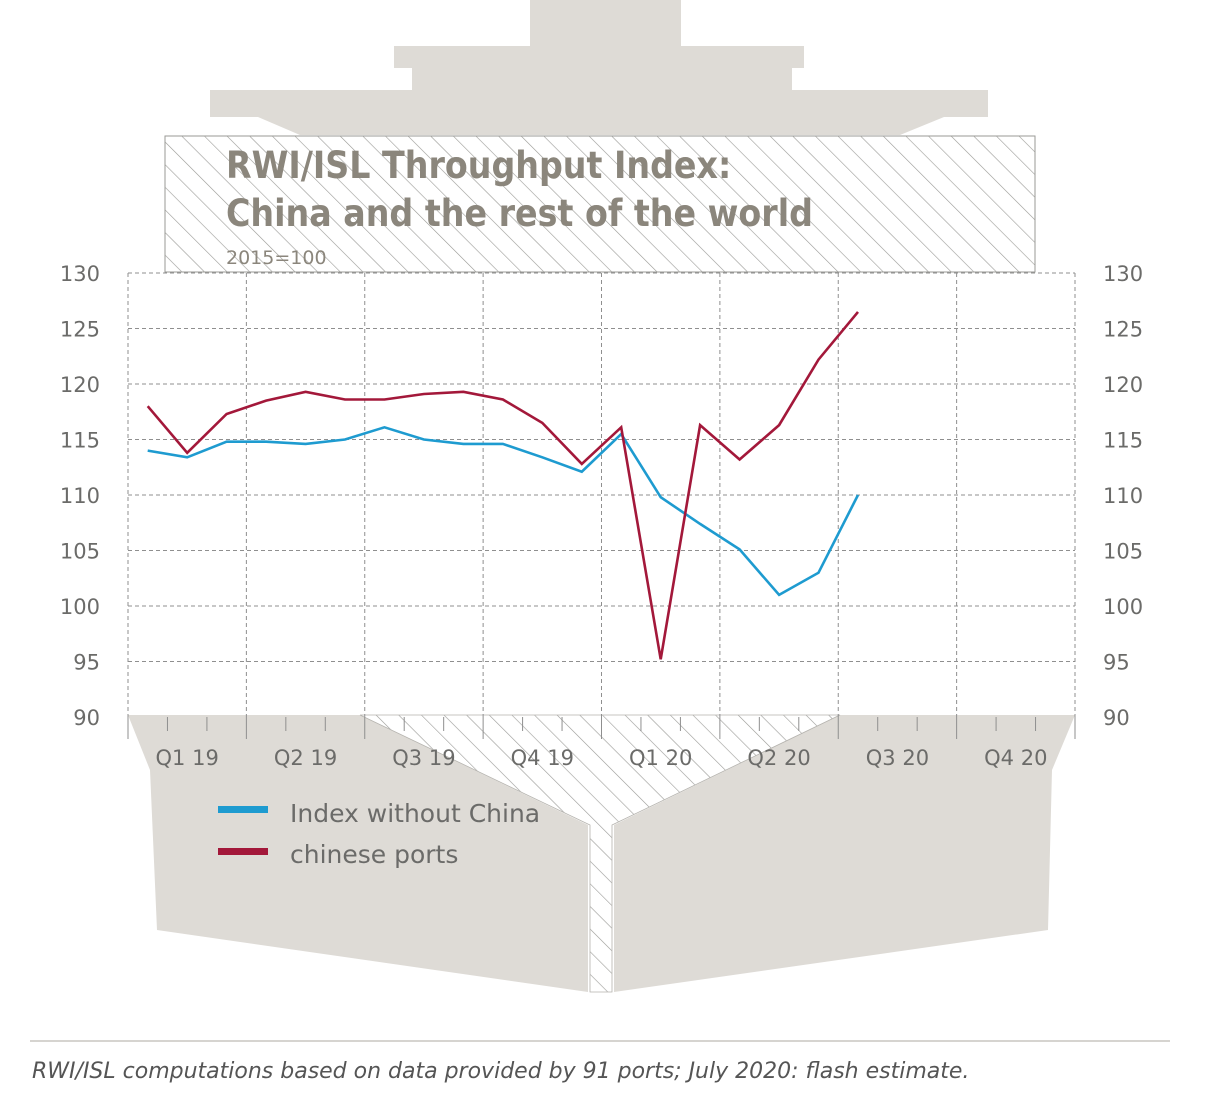 This screenshot has width=1211, height=1116. Describe the element at coordinates (844, 853) in the screenshot. I see `ship-bow-right` at that location.